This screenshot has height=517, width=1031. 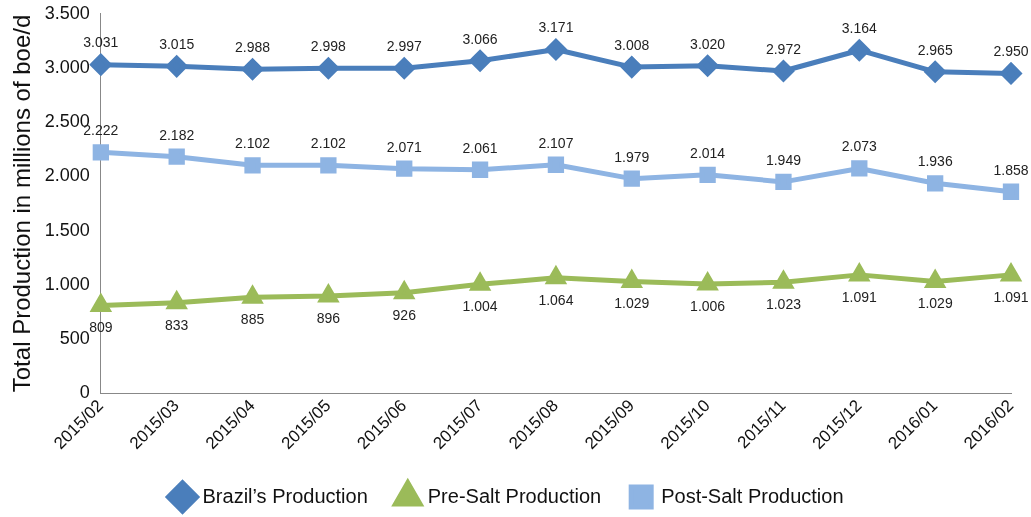 What do you see at coordinates (514, 495) in the screenshot?
I see `legend-label: Pre-Salt Production` at bounding box center [514, 495].